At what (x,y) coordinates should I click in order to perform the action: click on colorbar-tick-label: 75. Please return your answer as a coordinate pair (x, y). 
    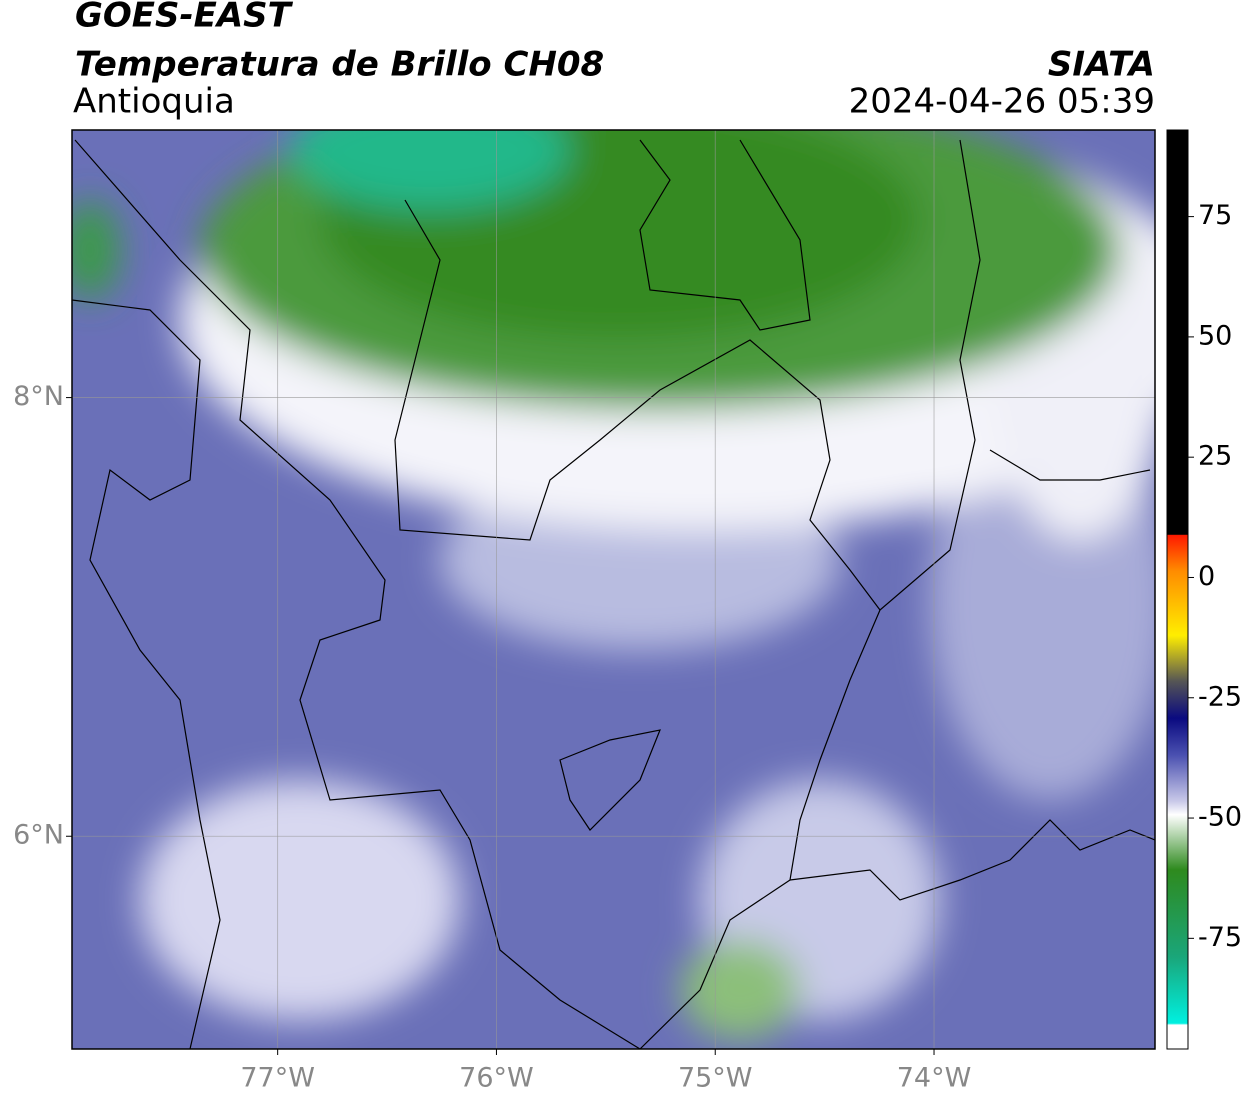
    Looking at the image, I should click on (1215, 215).